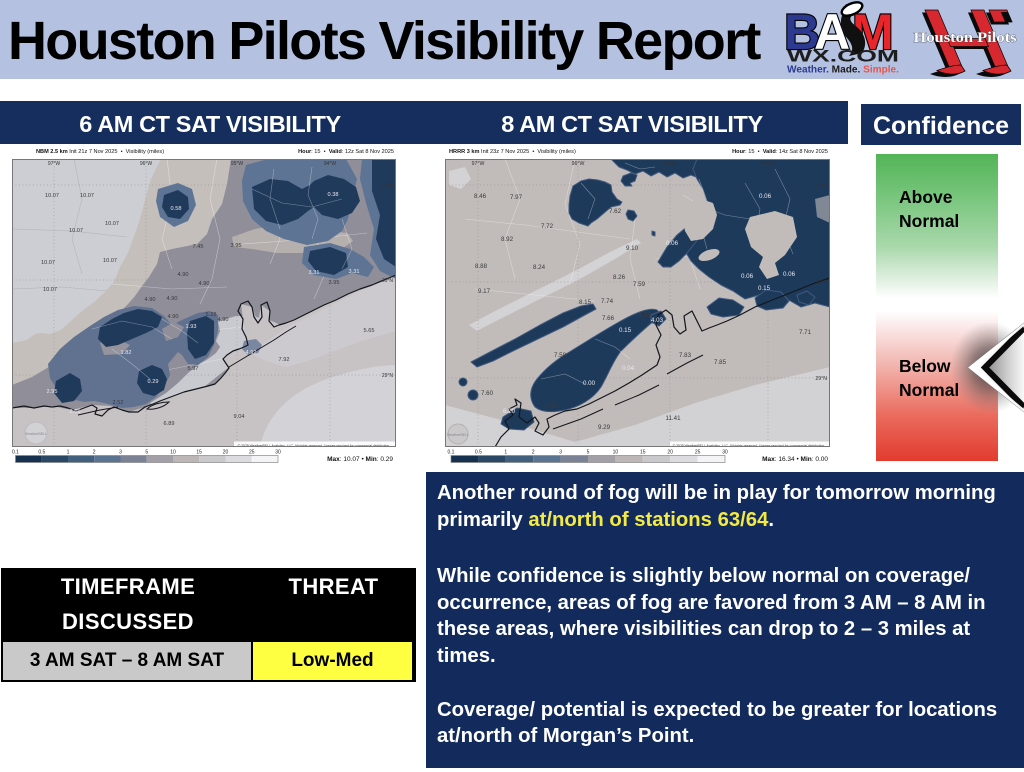  Describe the element at coordinates (805, 332) in the screenshot. I see `svg-text: 7.71` at that location.